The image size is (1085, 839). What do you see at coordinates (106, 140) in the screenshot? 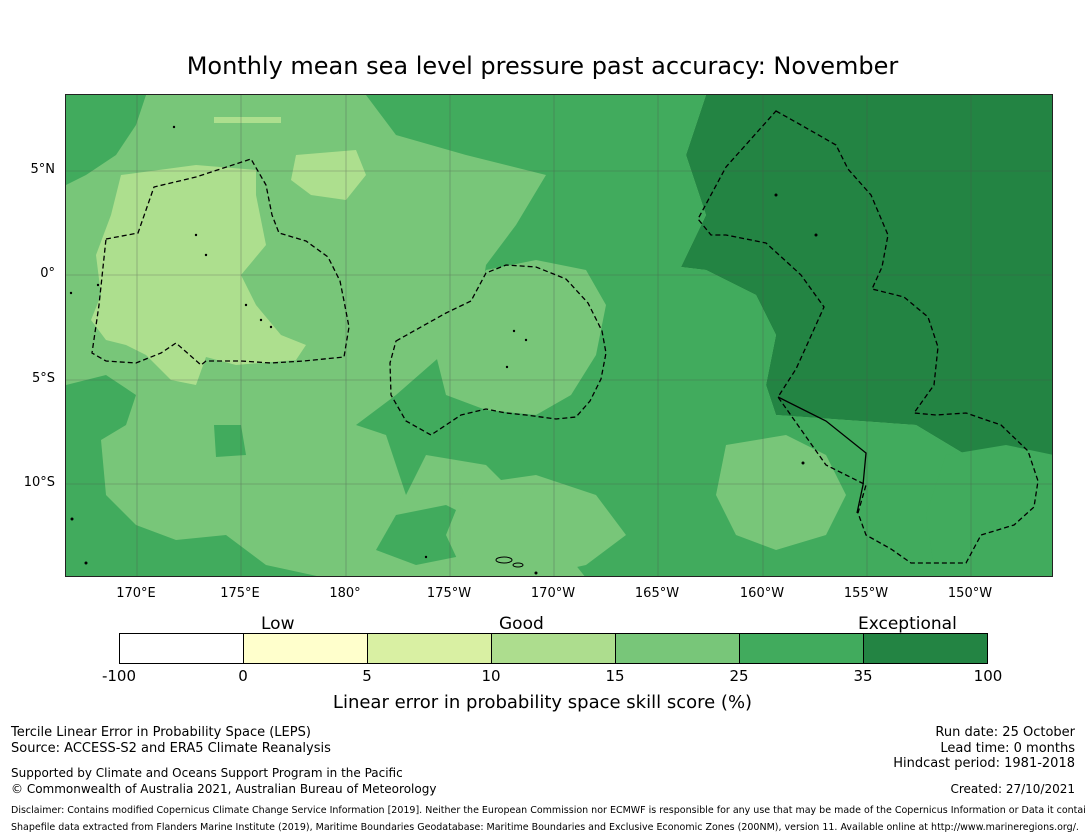
I see `region-green-sw2` at bounding box center [106, 140].